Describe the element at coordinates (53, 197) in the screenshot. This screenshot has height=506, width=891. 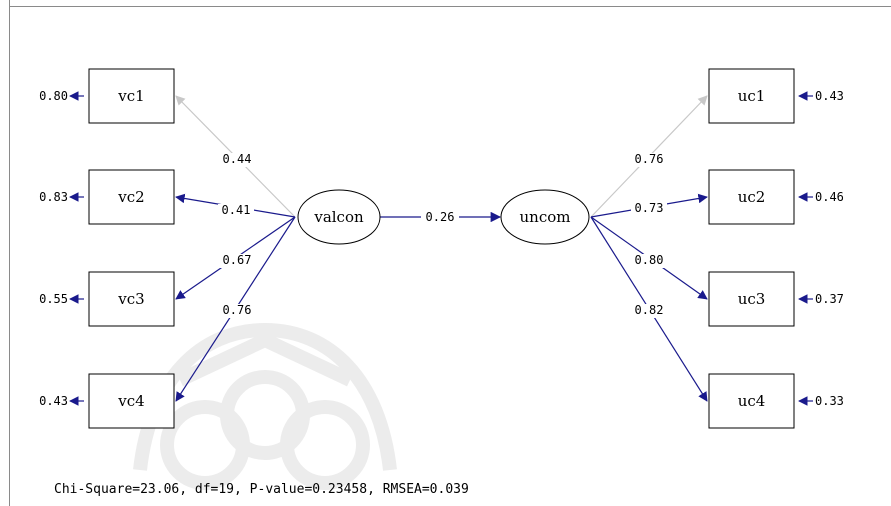
I see `error-variance-vc2: 0.83` at that location.